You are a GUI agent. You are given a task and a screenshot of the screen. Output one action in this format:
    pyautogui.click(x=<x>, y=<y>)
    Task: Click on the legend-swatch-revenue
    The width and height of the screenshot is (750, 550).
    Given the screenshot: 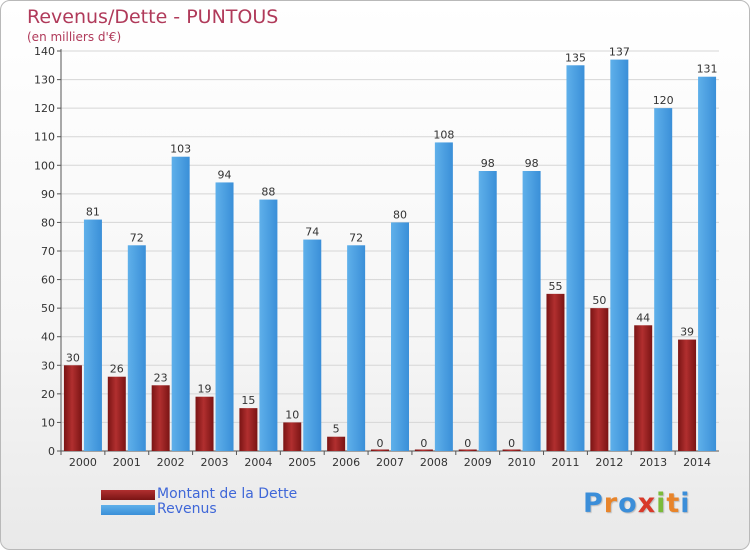 What is the action you would take?
    pyautogui.click(x=128, y=509)
    